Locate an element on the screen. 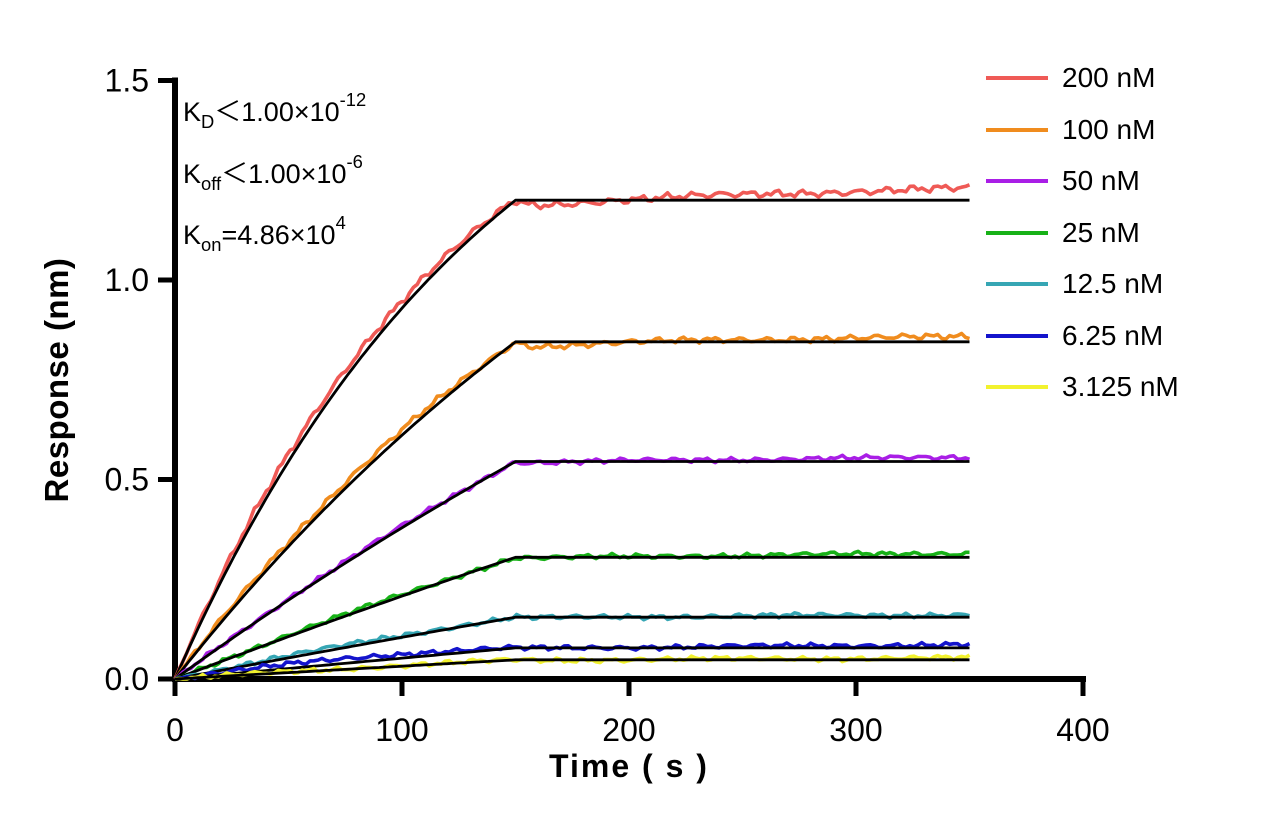 Image resolution: width=1271 pixels, height=833 pixels. kd-annotation: KD＜1.00×10-12 is located at coordinates (275, 111).